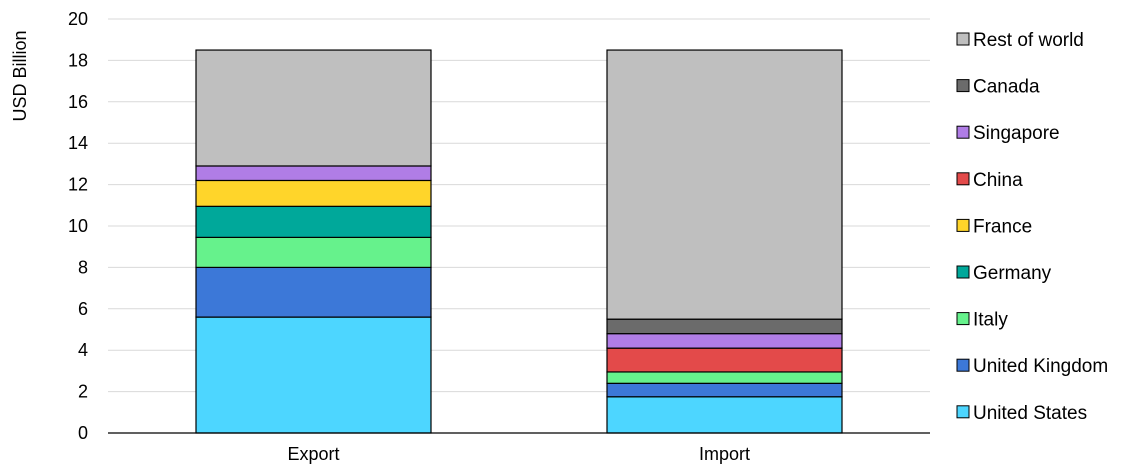 Image resolution: width=1144 pixels, height=467 pixels. Describe the element at coordinates (313, 193) in the screenshot. I see `bar-segment-export-france` at that location.